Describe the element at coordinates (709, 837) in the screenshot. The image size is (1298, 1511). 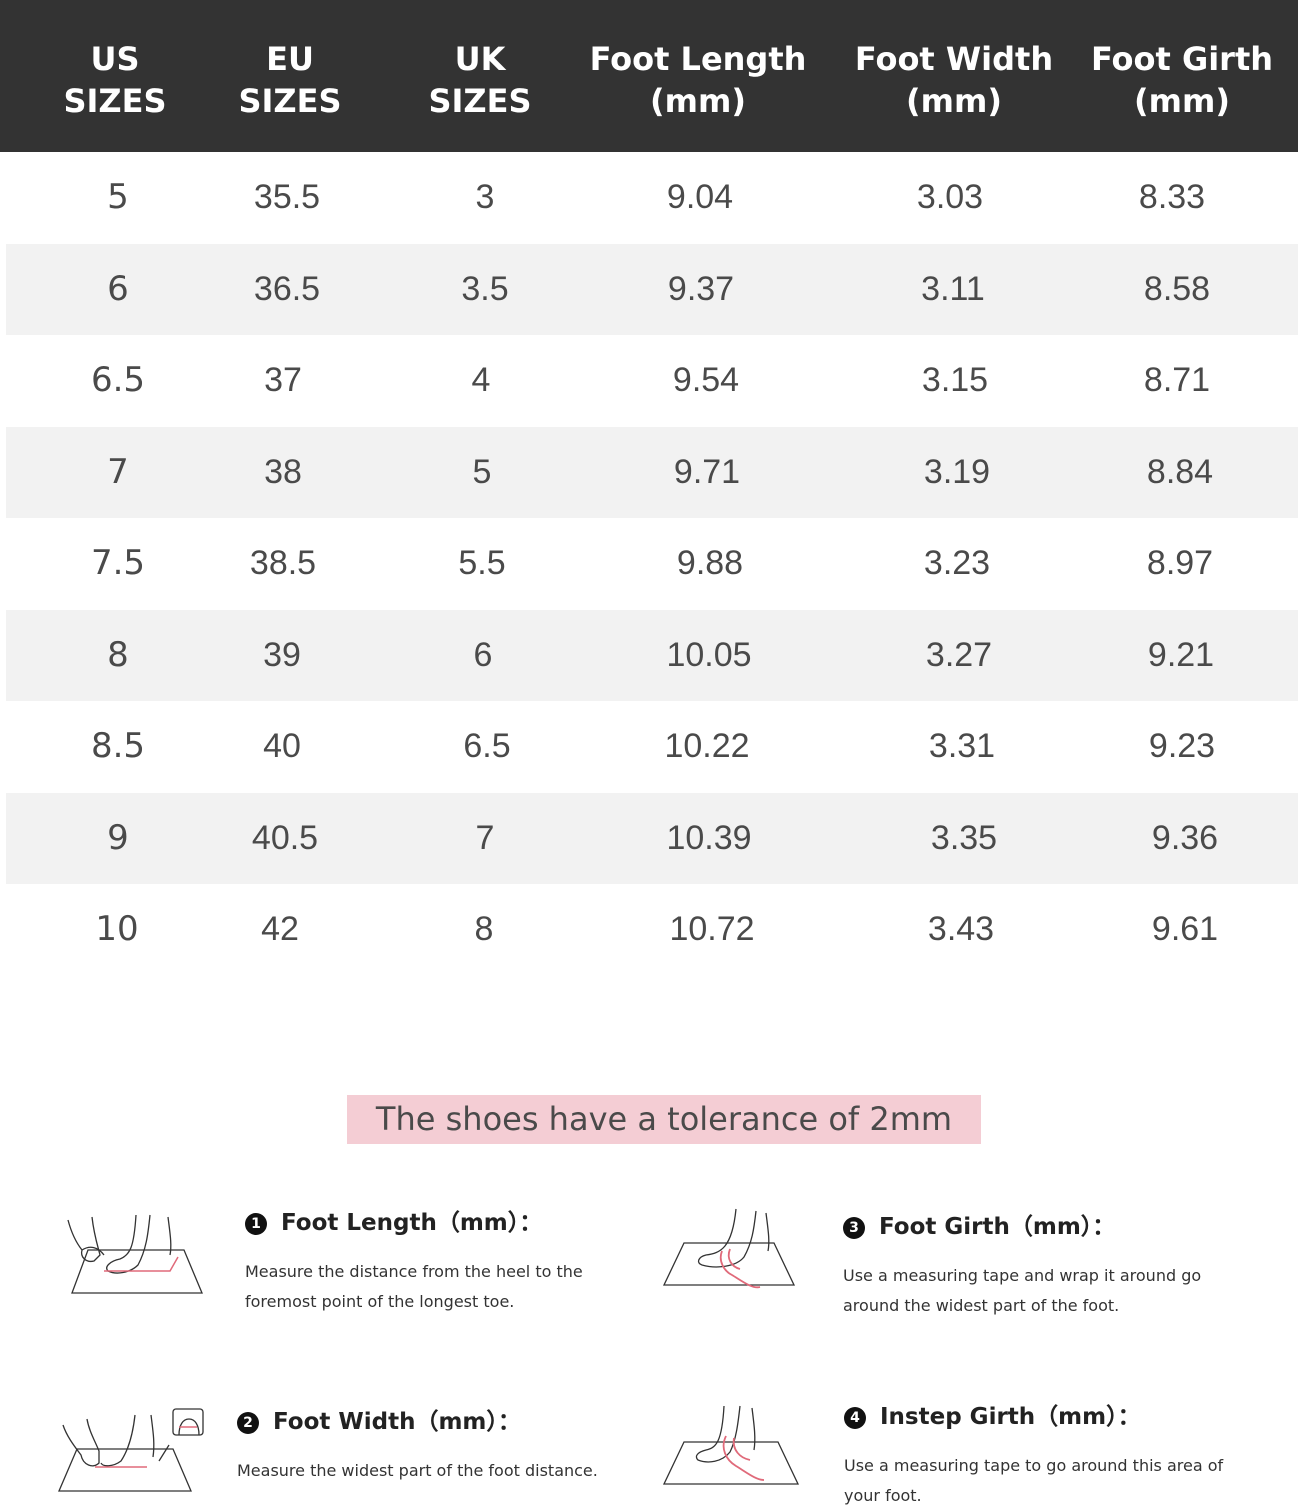
I see `foot-length-cell: 10.39` at that location.